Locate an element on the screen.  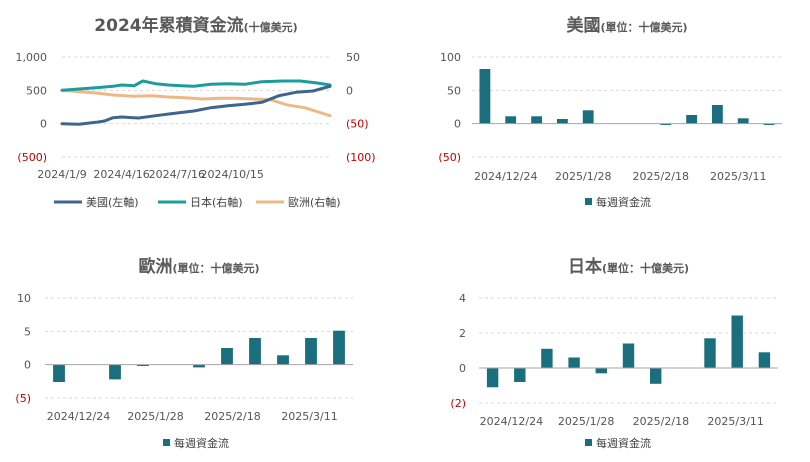
right-tick-label: 50 is located at coordinates (353, 57).